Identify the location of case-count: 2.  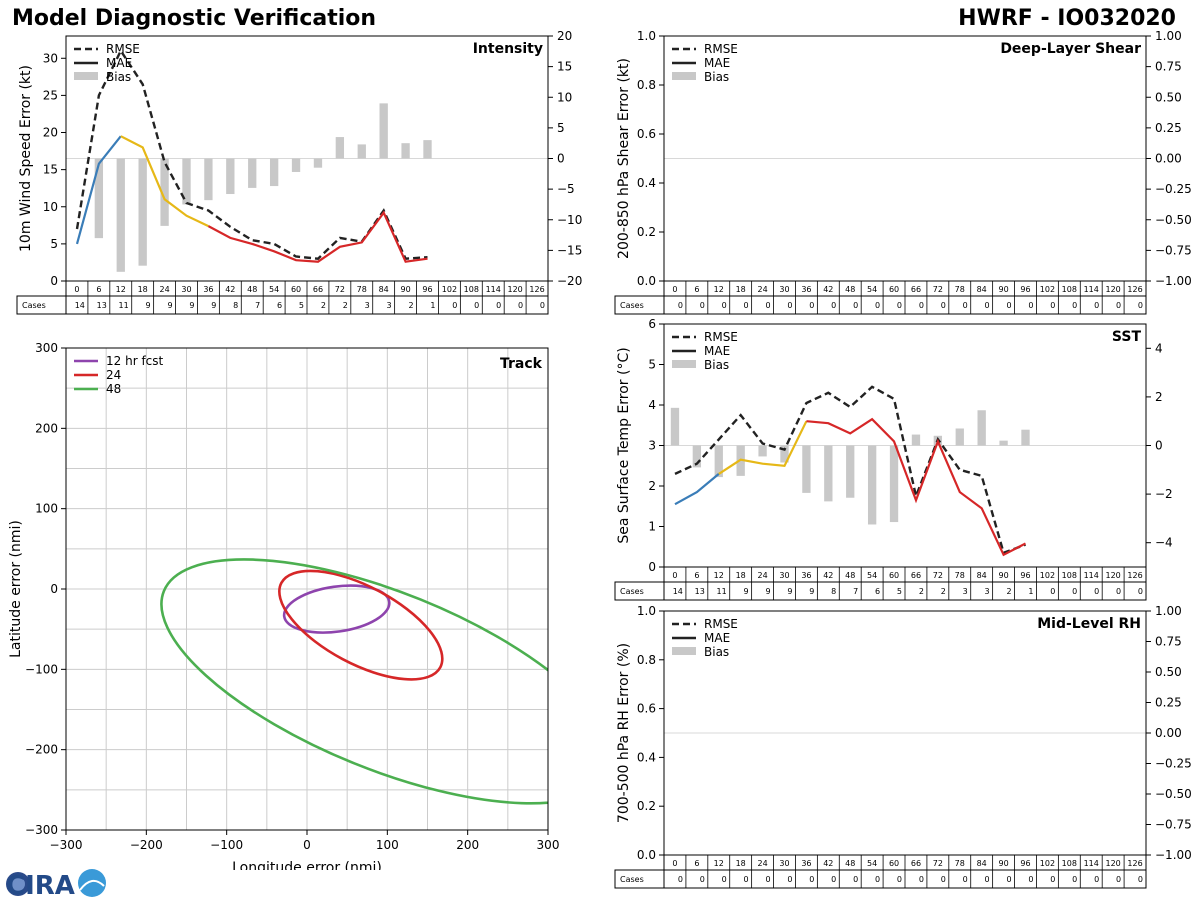
(323, 305).